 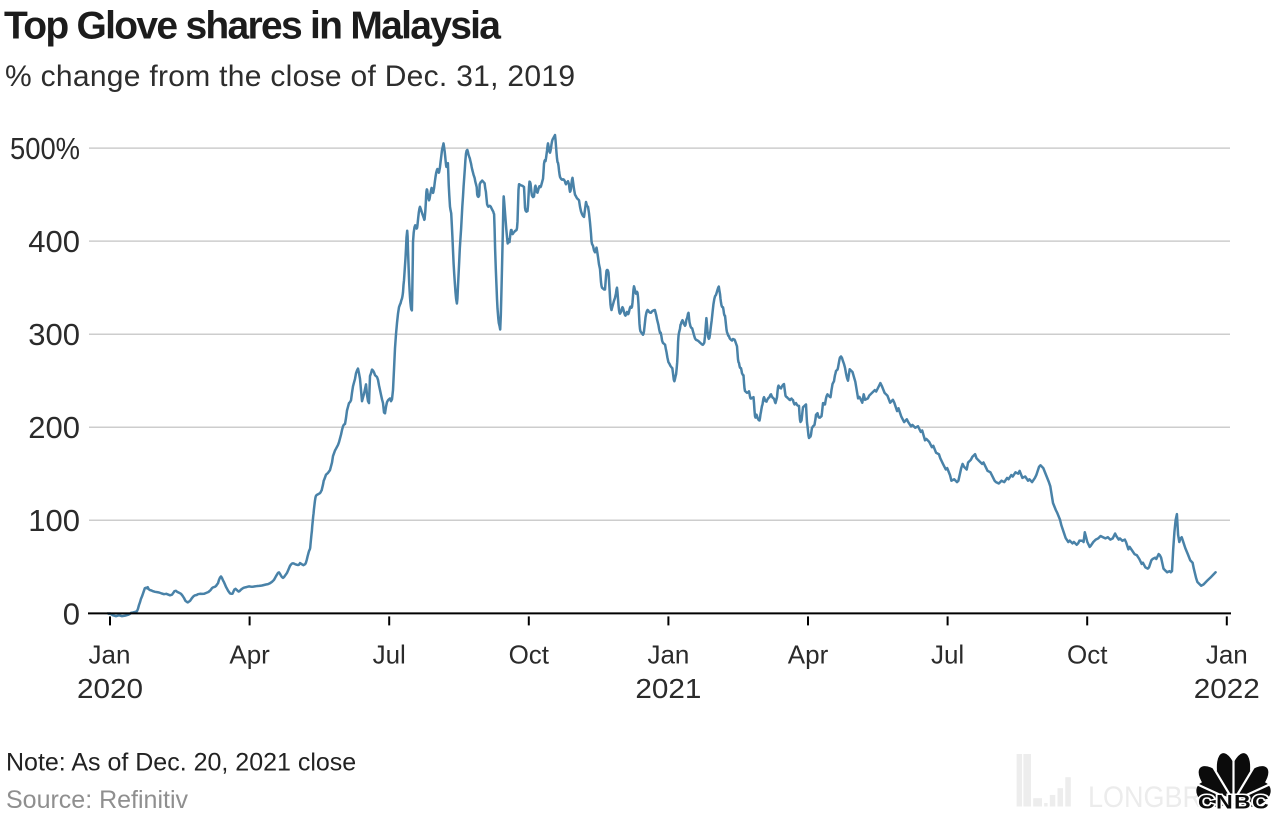 I want to click on svg-text:% change from the close of Dec: % change from the close of Dec. 31, 2019, so click(x=290, y=76).